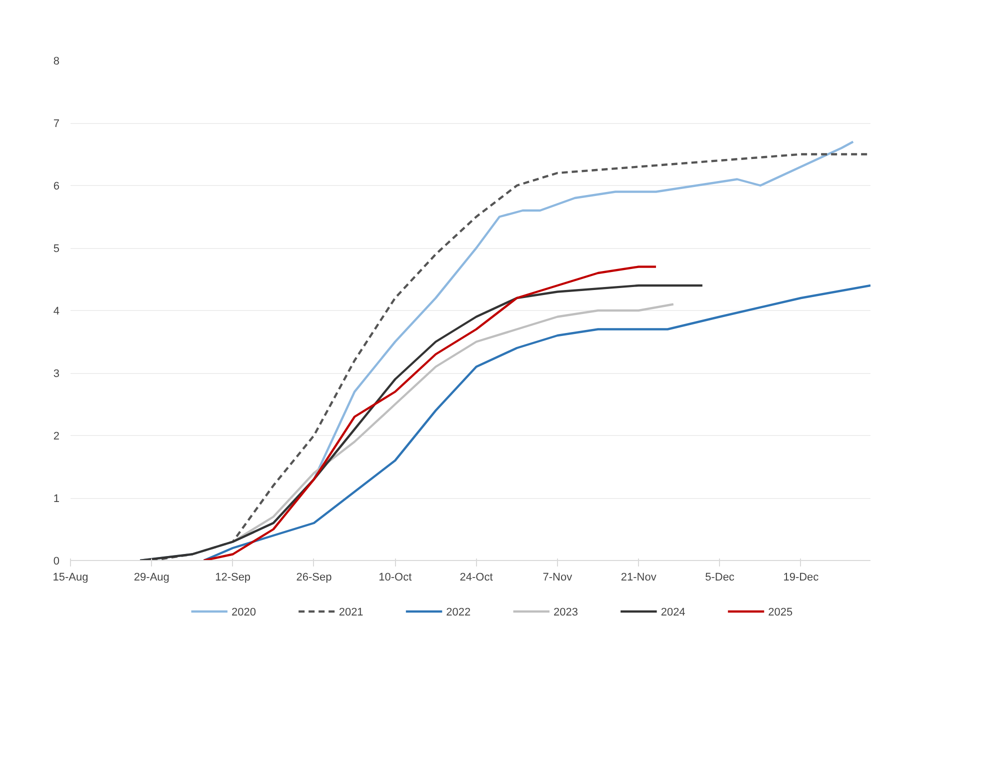 The image size is (993, 772). I want to click on y-tick-label: 6, so click(56, 186).